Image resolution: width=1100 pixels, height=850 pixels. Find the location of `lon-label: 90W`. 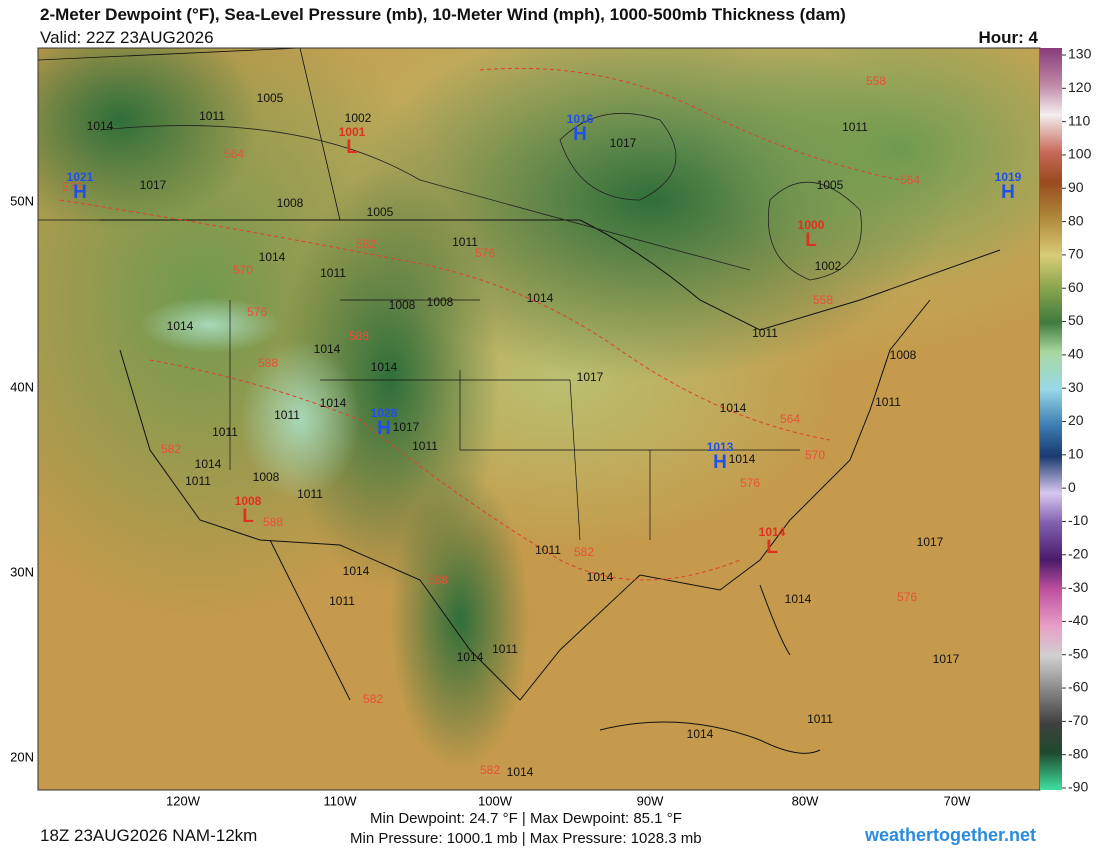

lon-label: 90W is located at coordinates (650, 800).